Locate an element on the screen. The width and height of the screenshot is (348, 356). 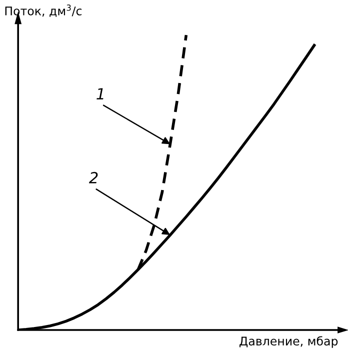
x-axis-title: Давление, мбар is located at coordinates (289, 342).